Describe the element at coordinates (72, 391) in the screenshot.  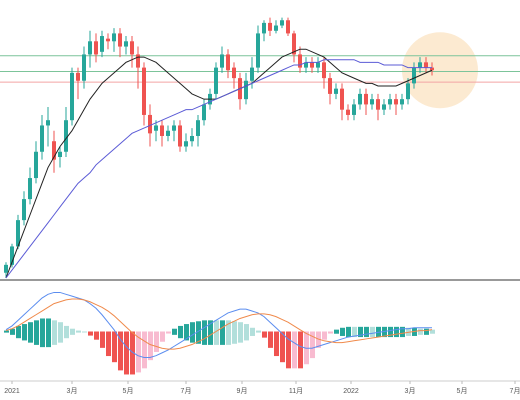
I see `x-tick-label: 3月` at that location.